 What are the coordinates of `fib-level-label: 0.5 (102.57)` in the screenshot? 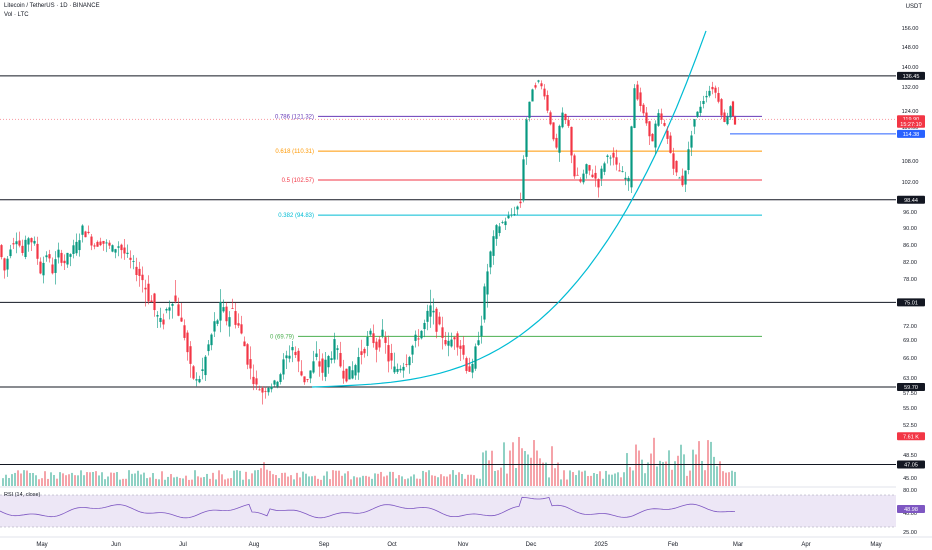 It's located at (298, 181).